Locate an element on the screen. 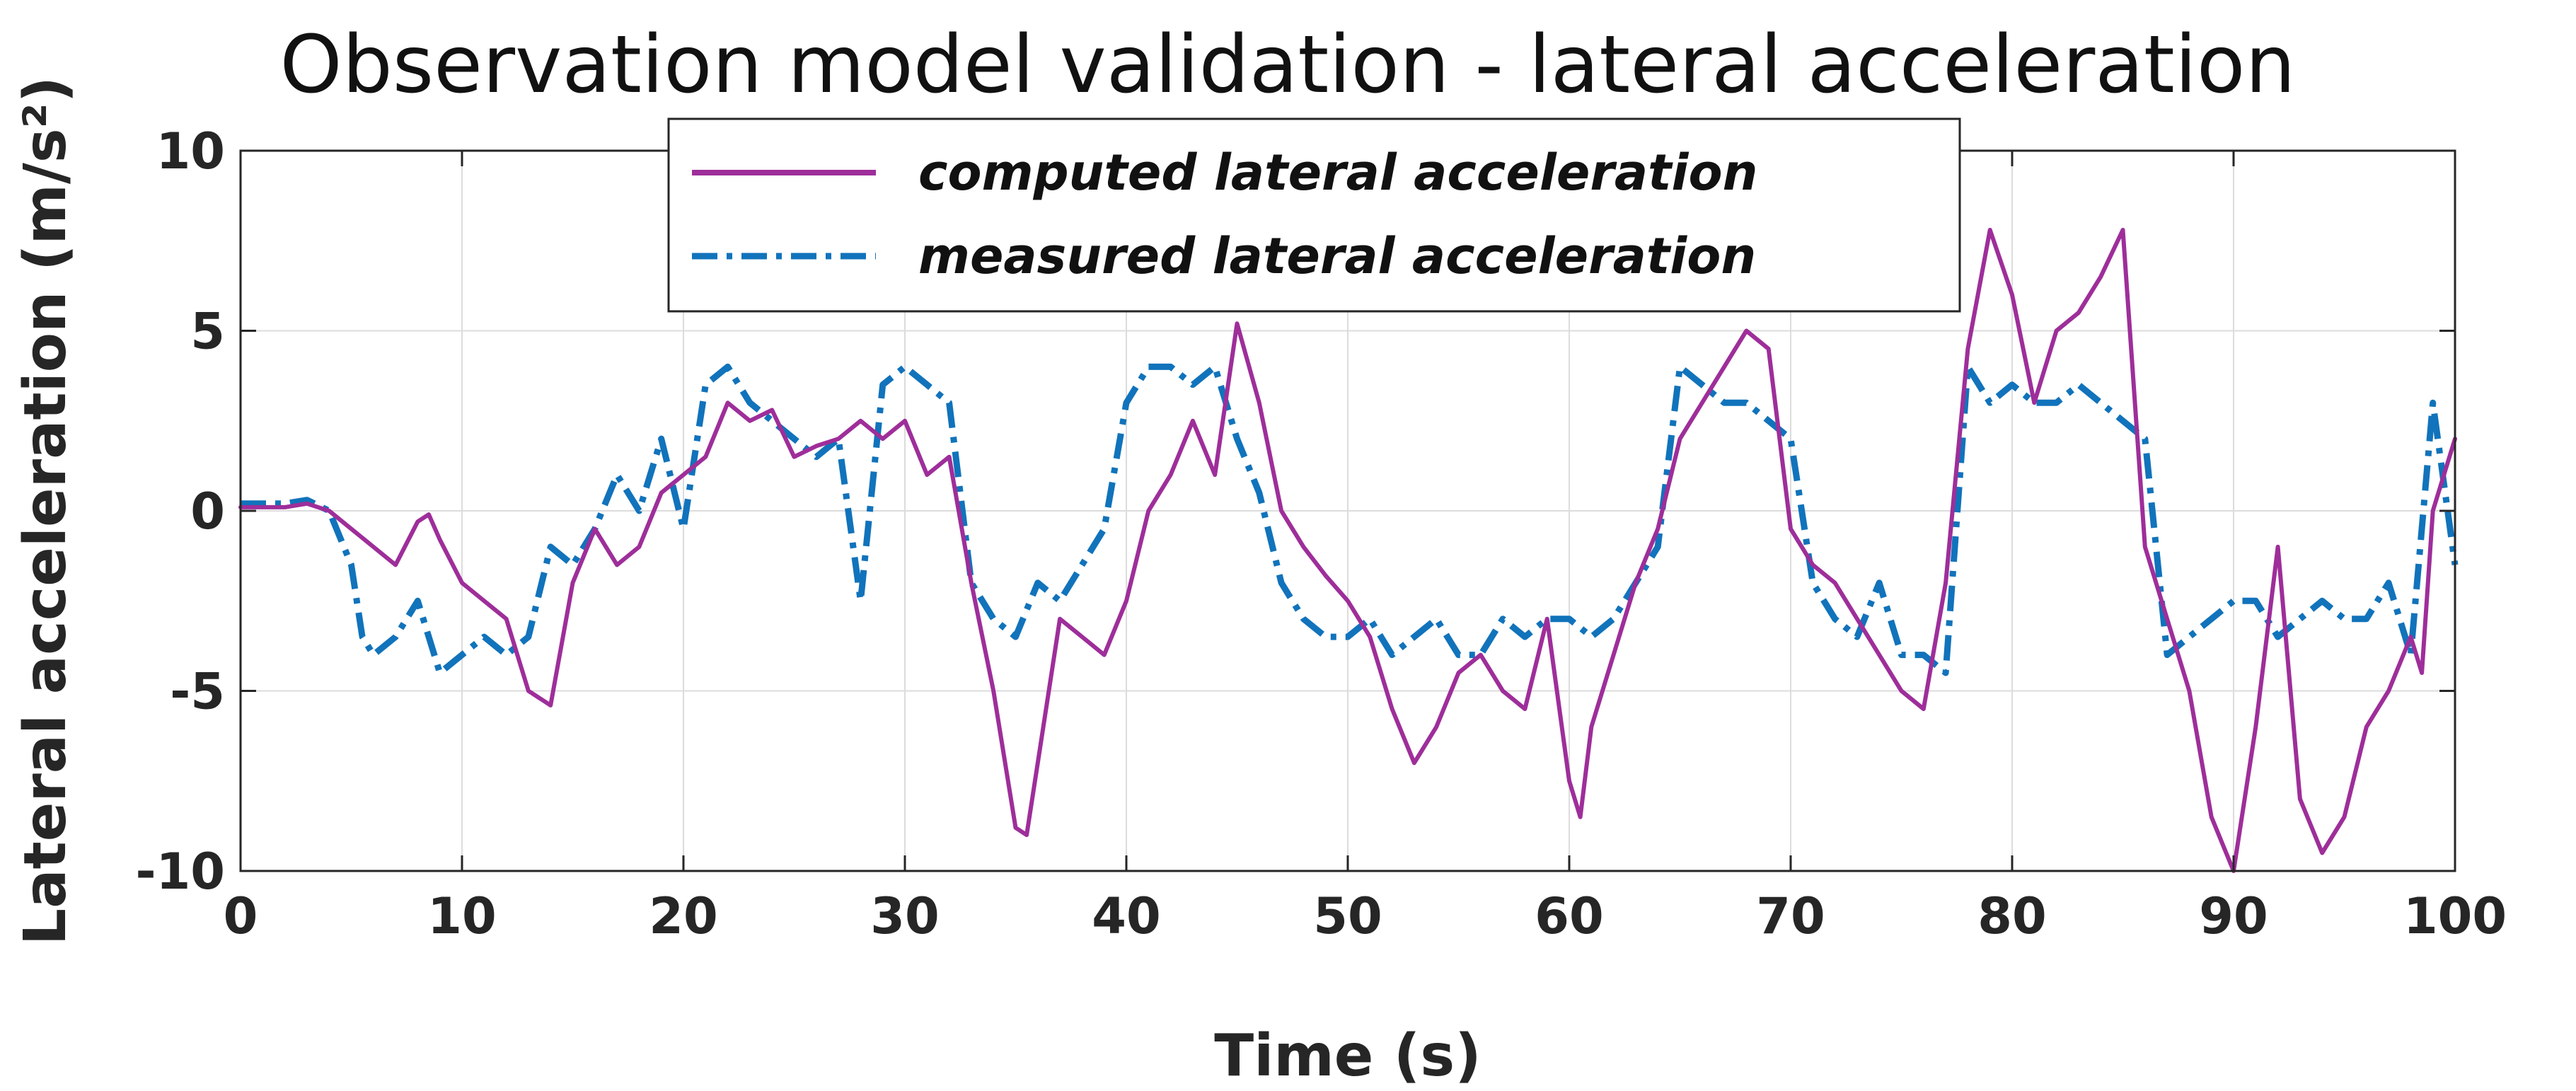 The height and width of the screenshot is (1091, 2576). x-tick-label: 30 is located at coordinates (904, 916).